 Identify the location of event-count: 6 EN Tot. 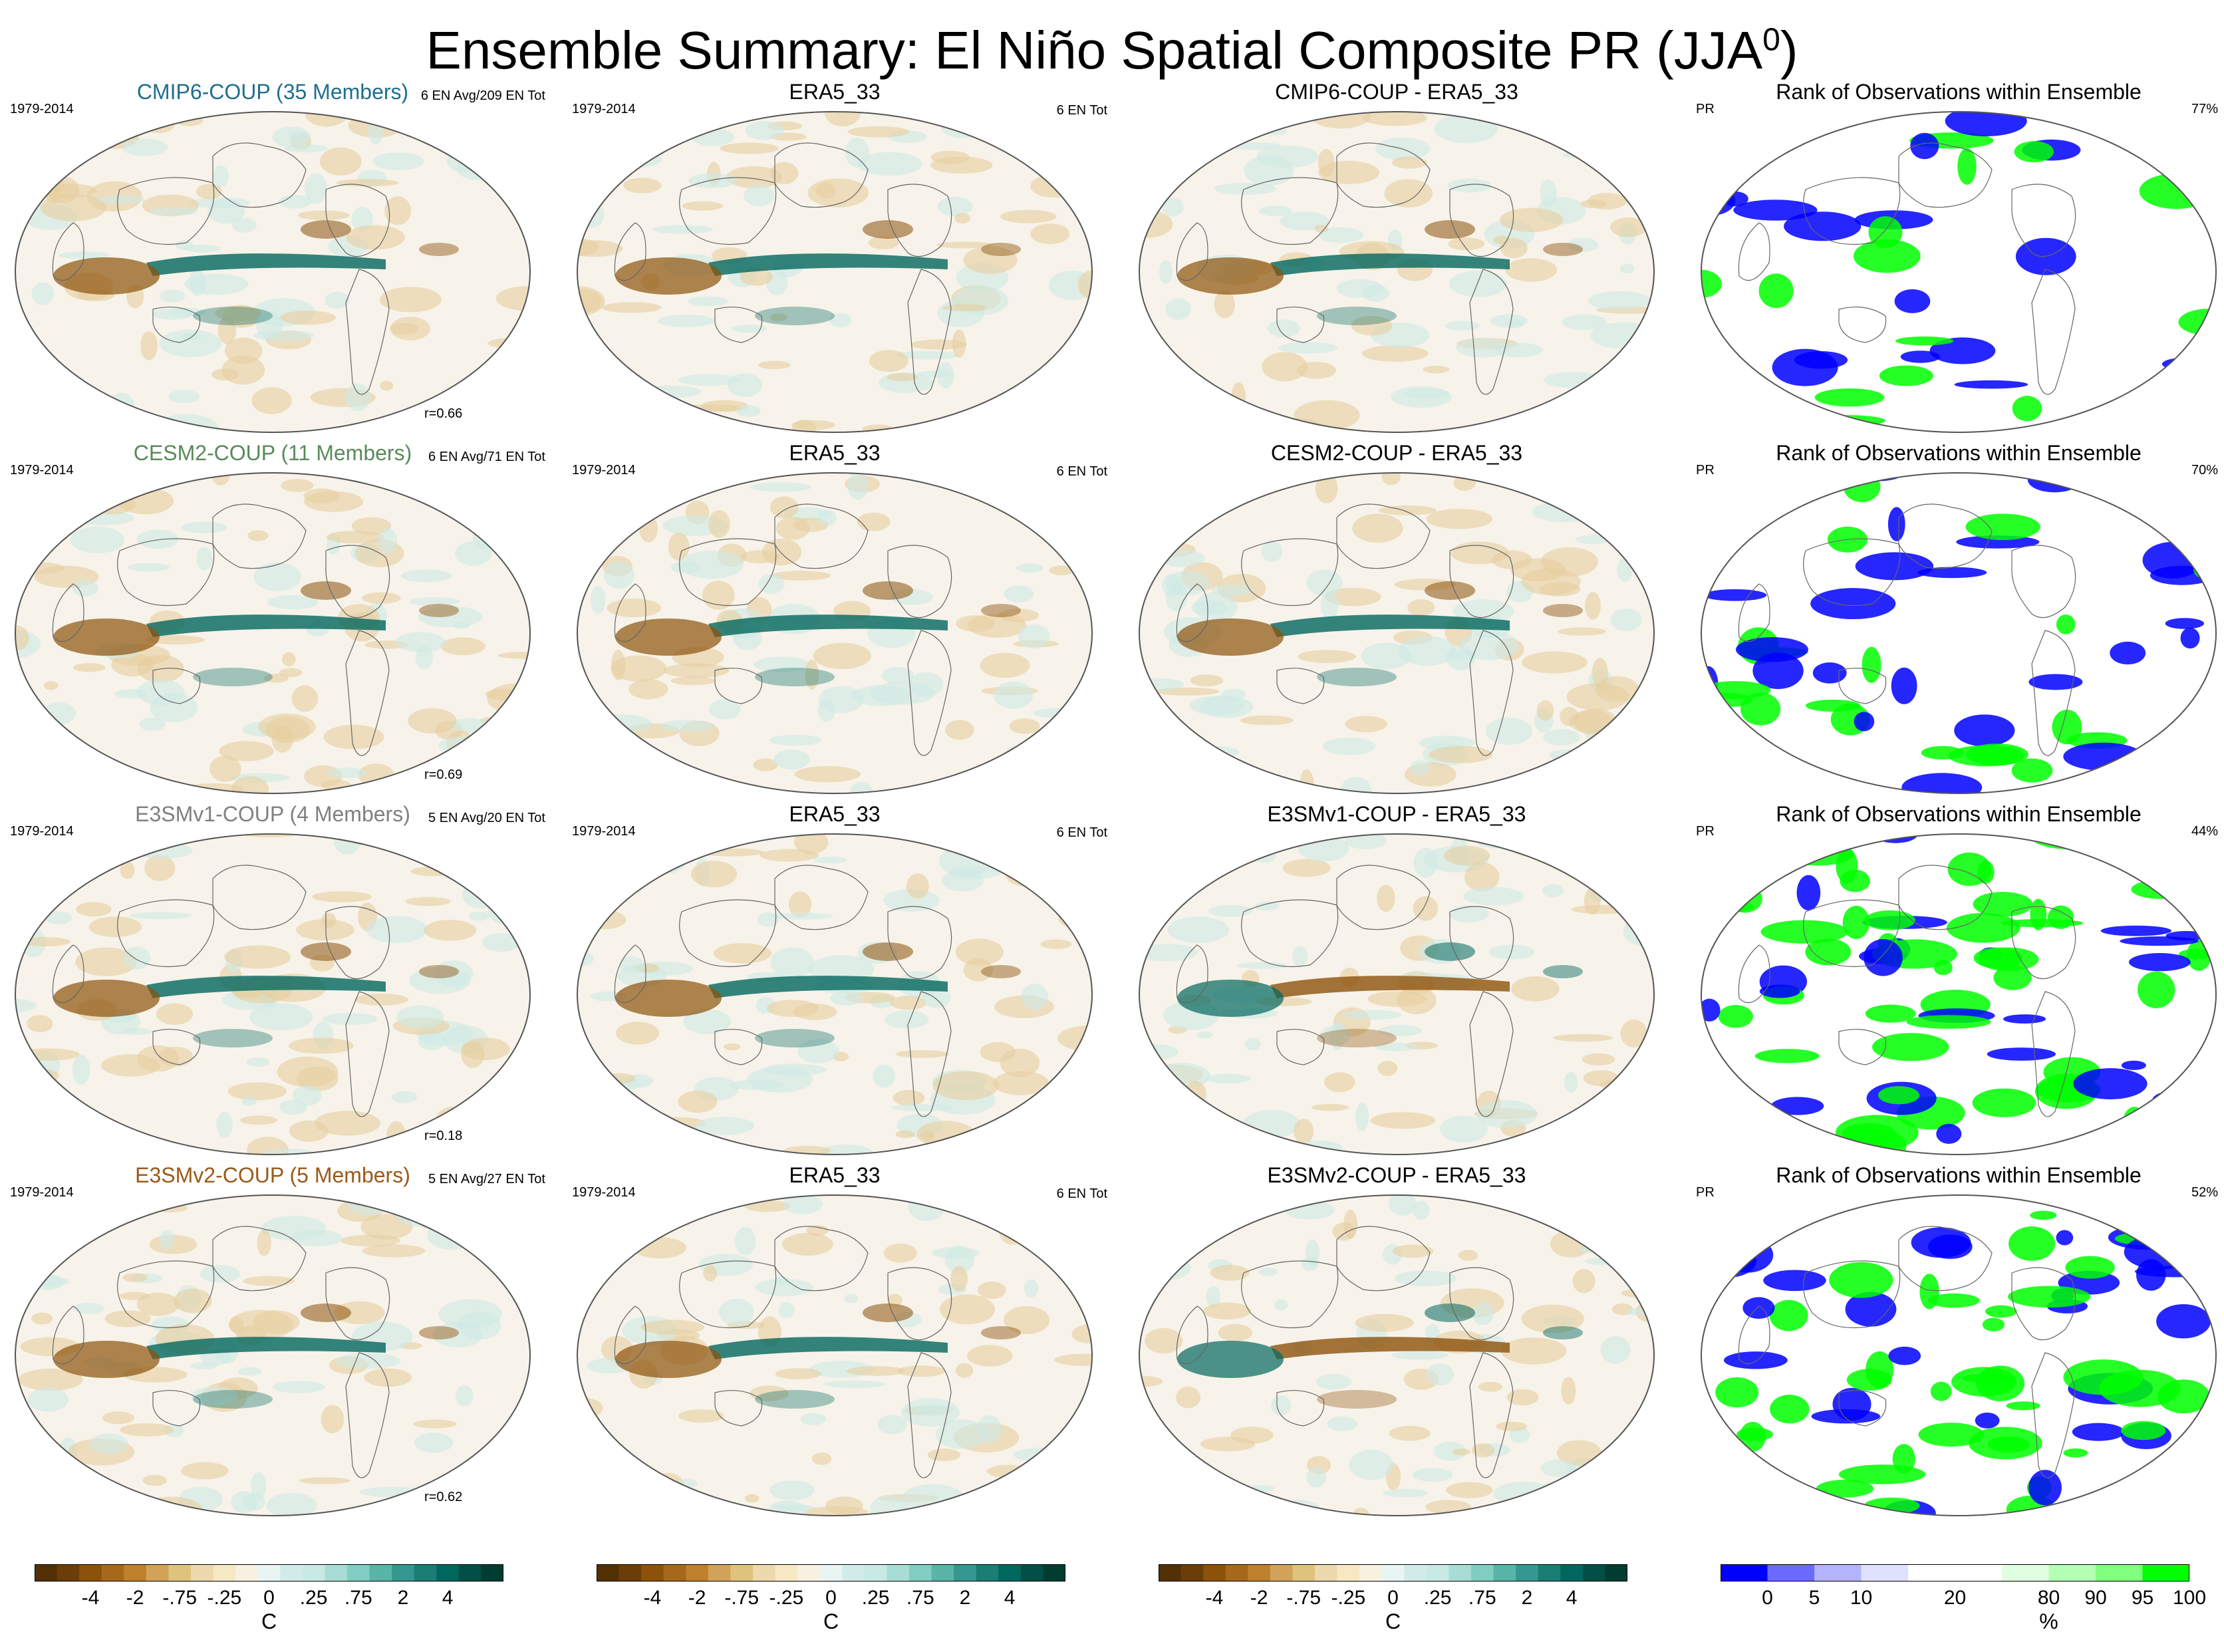
(1081, 1193).